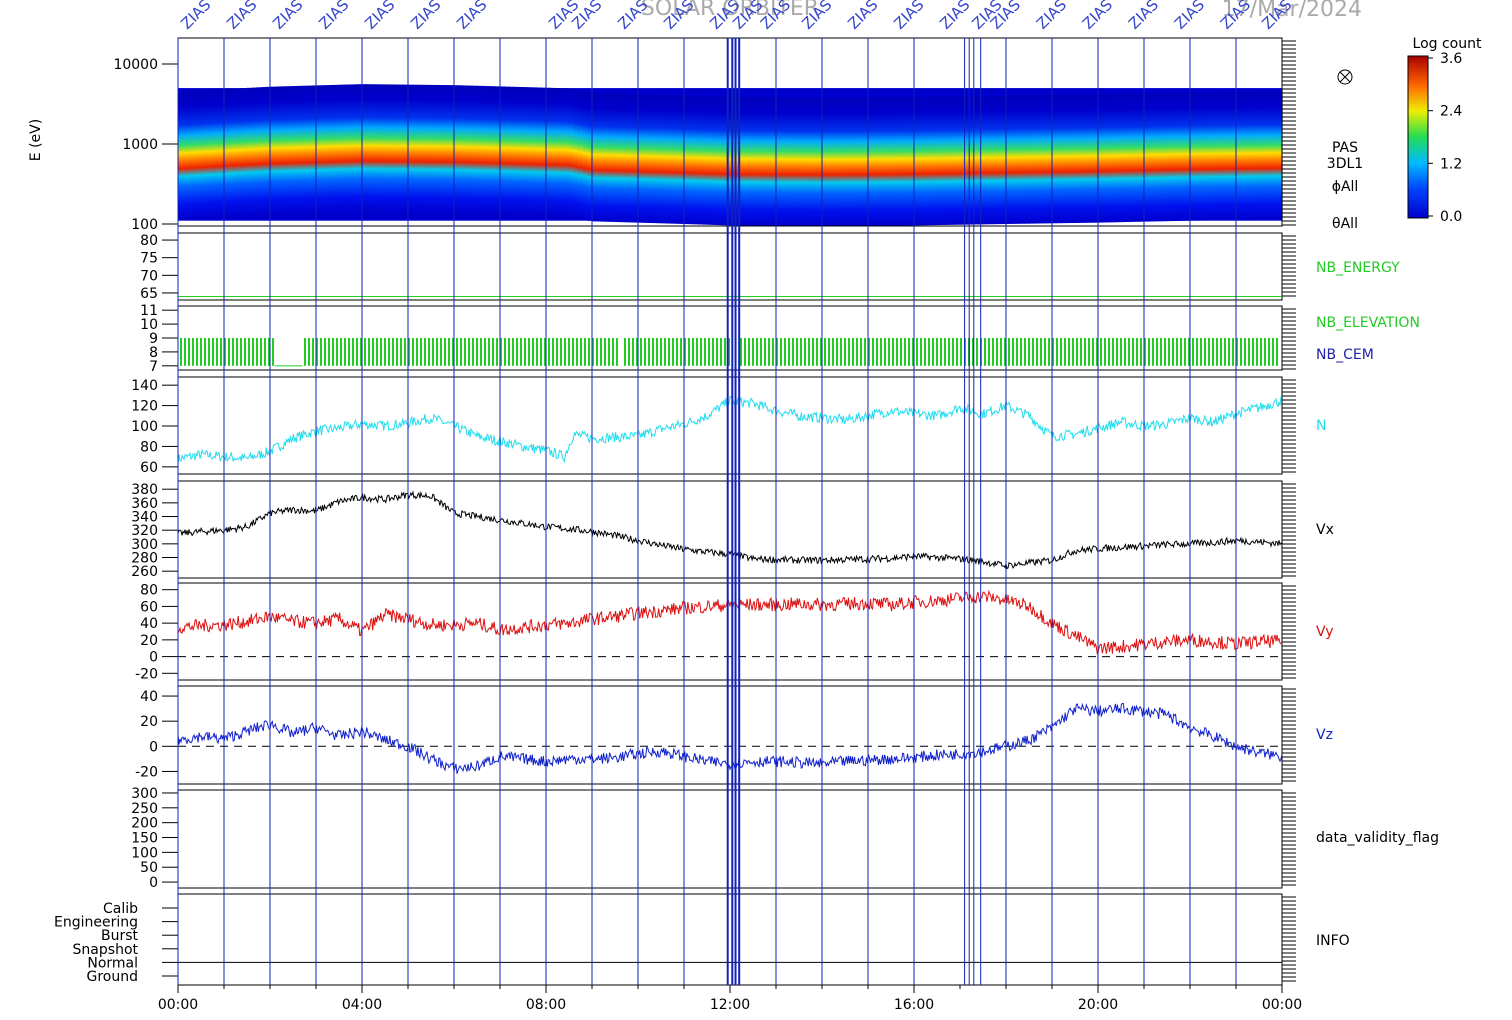 The height and width of the screenshot is (1020, 1512). I want to click on y-tick-label: 300, so click(144, 794).